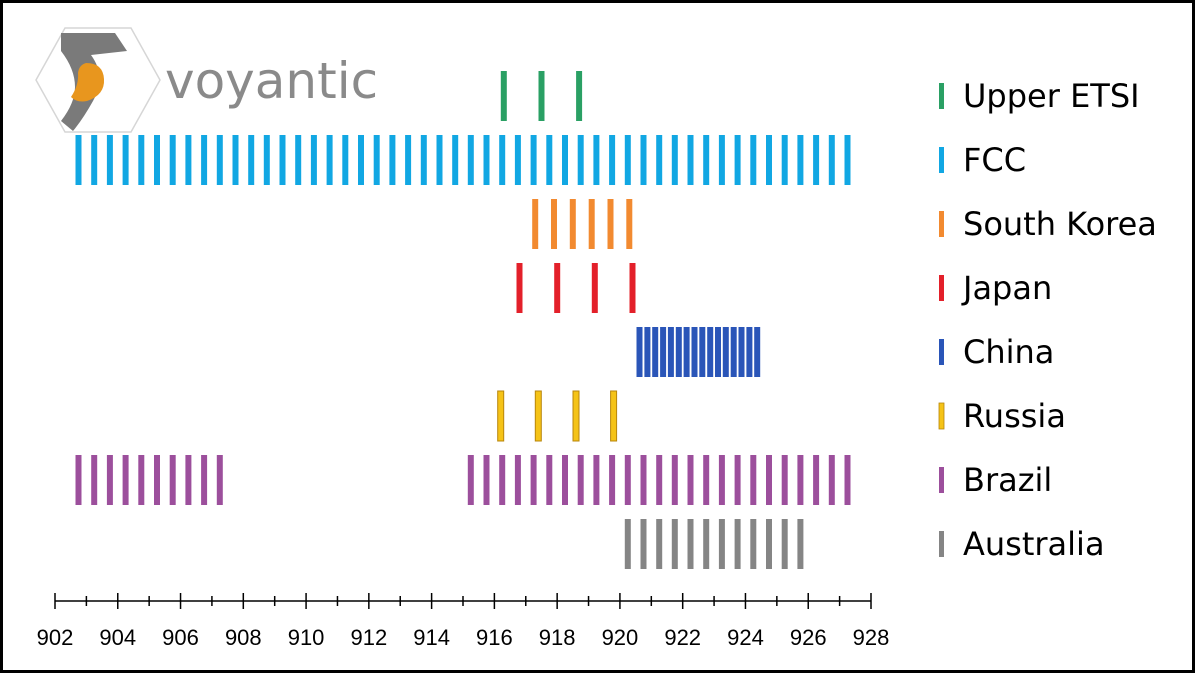  Describe the element at coordinates (557, 416) in the screenshot. I see `series-russia` at that location.